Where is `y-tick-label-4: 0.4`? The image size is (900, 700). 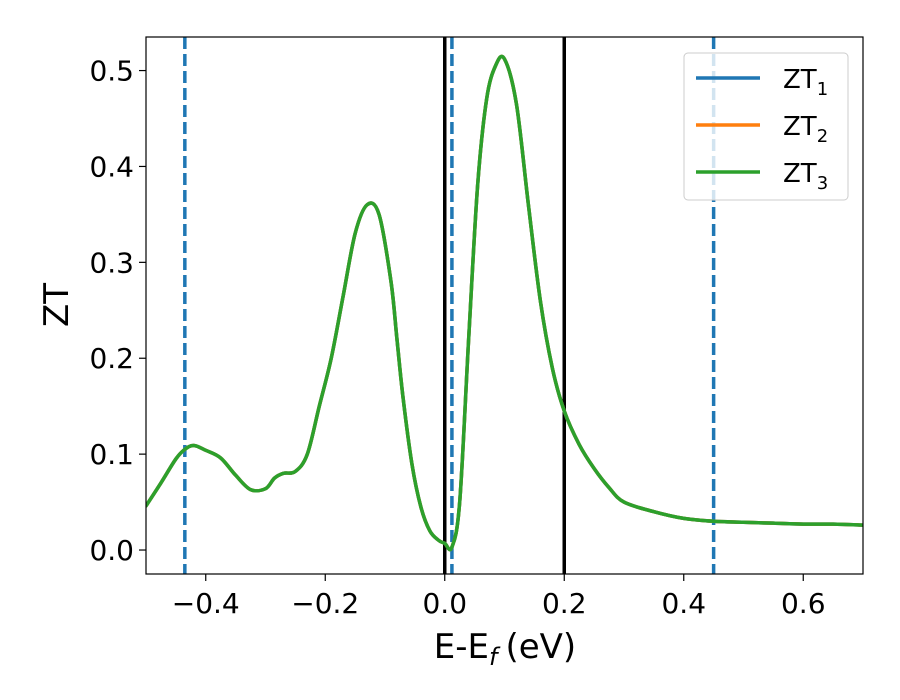
y-tick-label-4: 0.4 is located at coordinates (111, 166).